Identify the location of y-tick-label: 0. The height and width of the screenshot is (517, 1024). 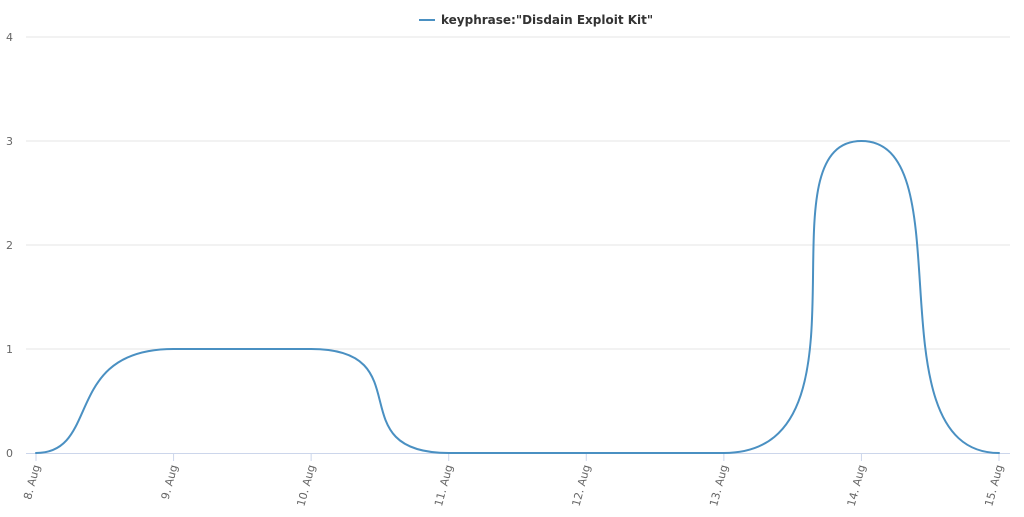
(9, 453).